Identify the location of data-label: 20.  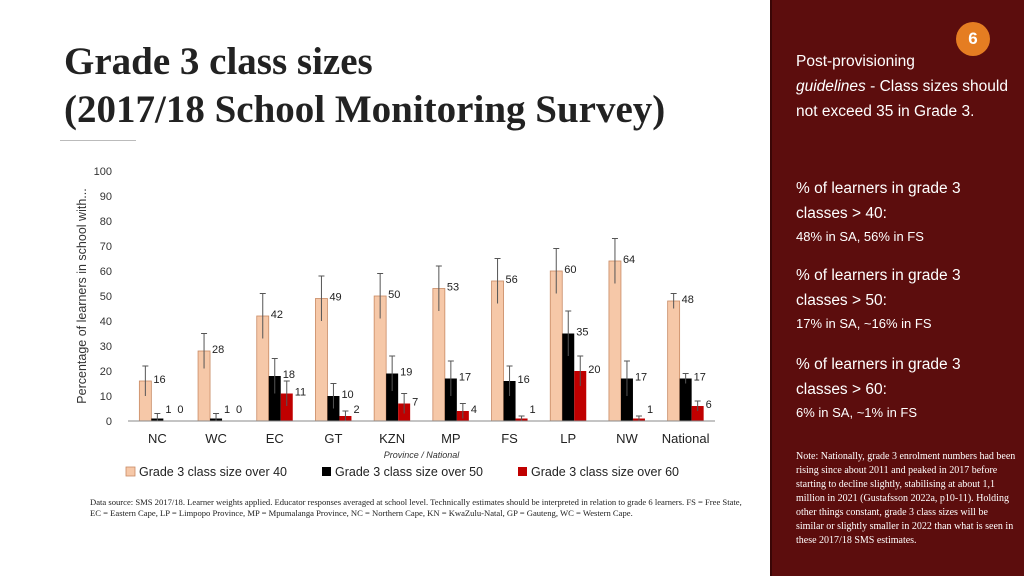
(594, 370).